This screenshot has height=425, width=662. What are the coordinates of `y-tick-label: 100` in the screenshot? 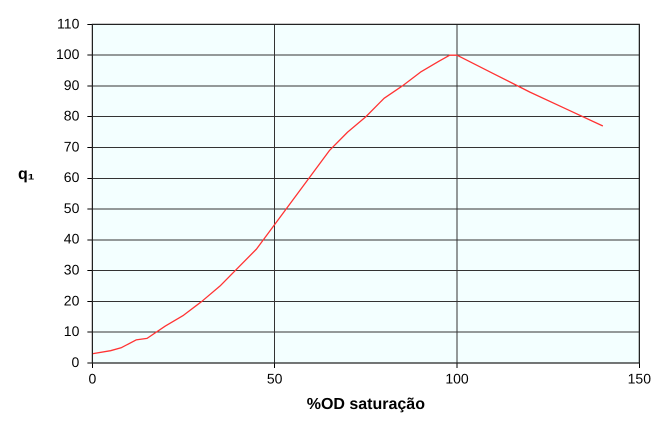 It's located at (68, 54).